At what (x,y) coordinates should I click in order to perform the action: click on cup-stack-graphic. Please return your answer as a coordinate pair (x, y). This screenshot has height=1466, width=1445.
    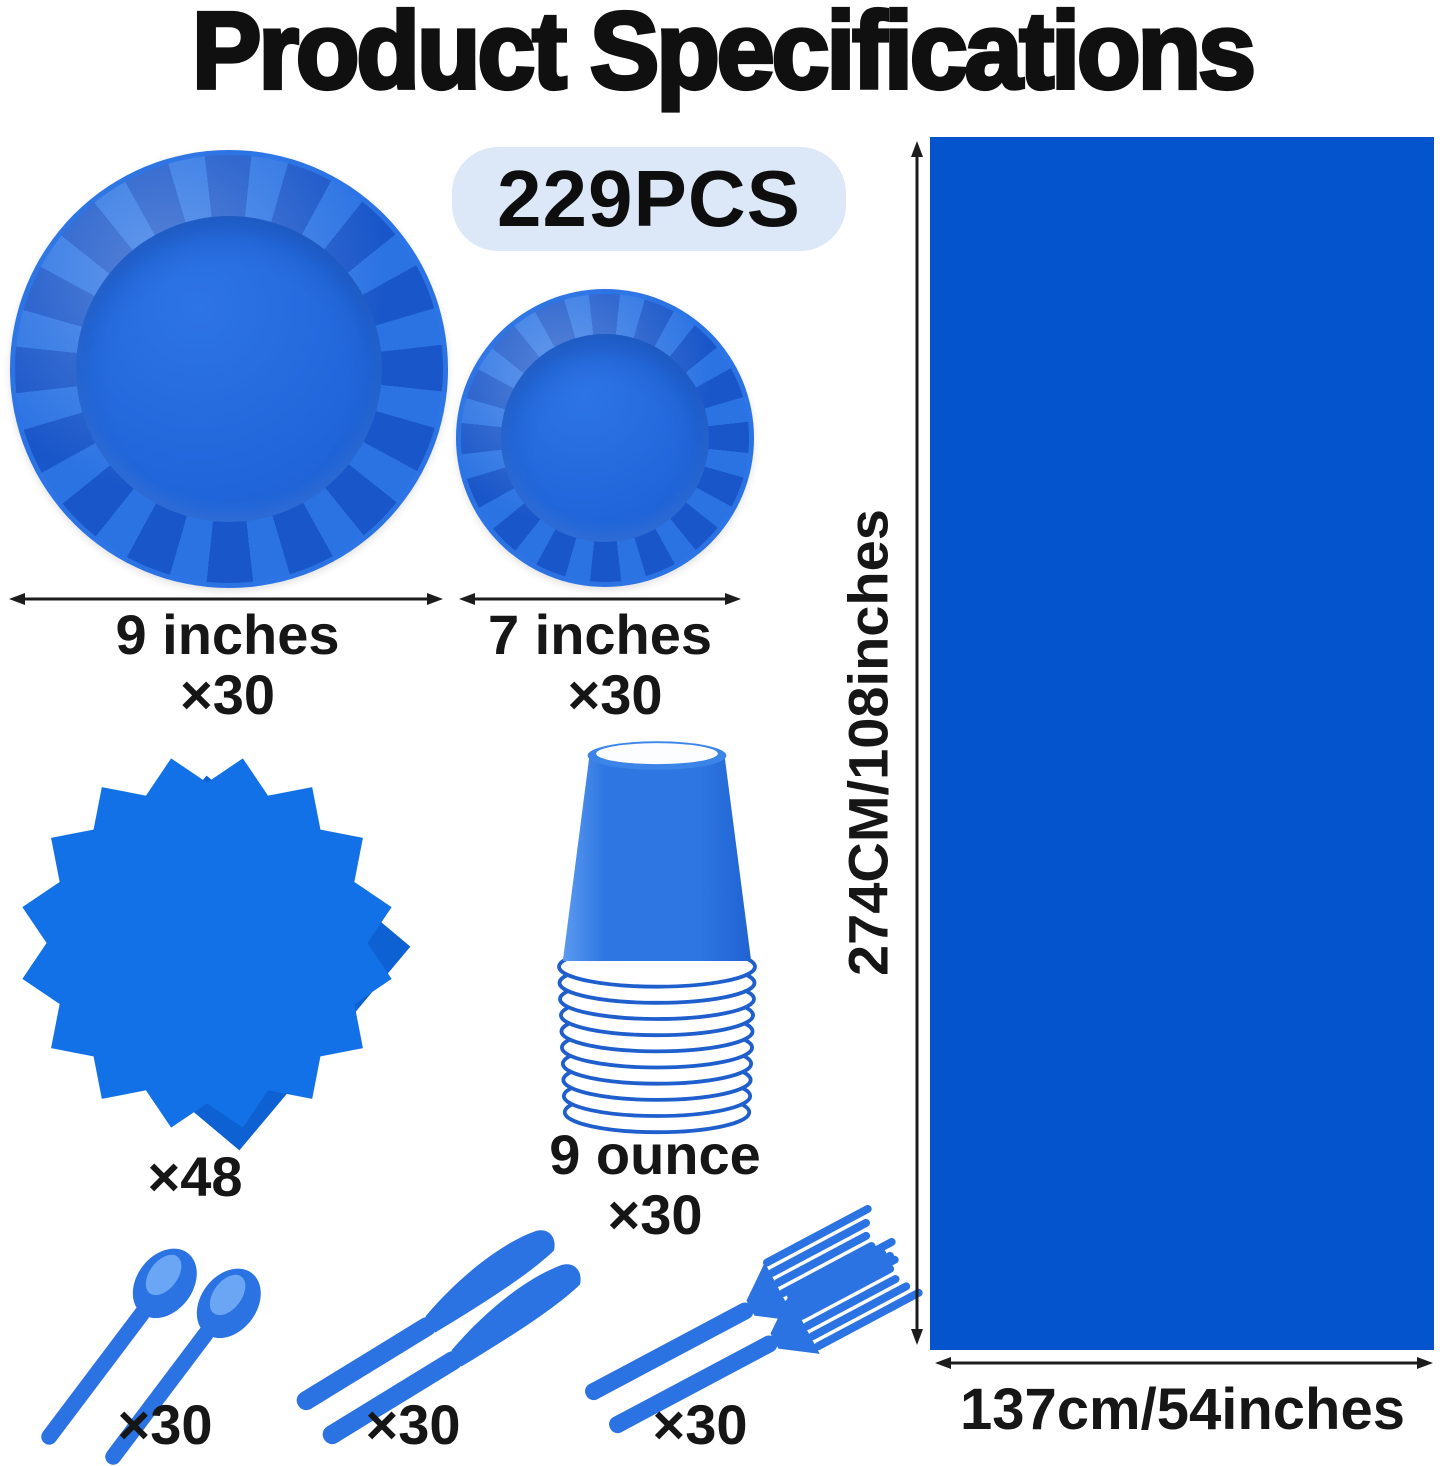
    Looking at the image, I should click on (657, 938).